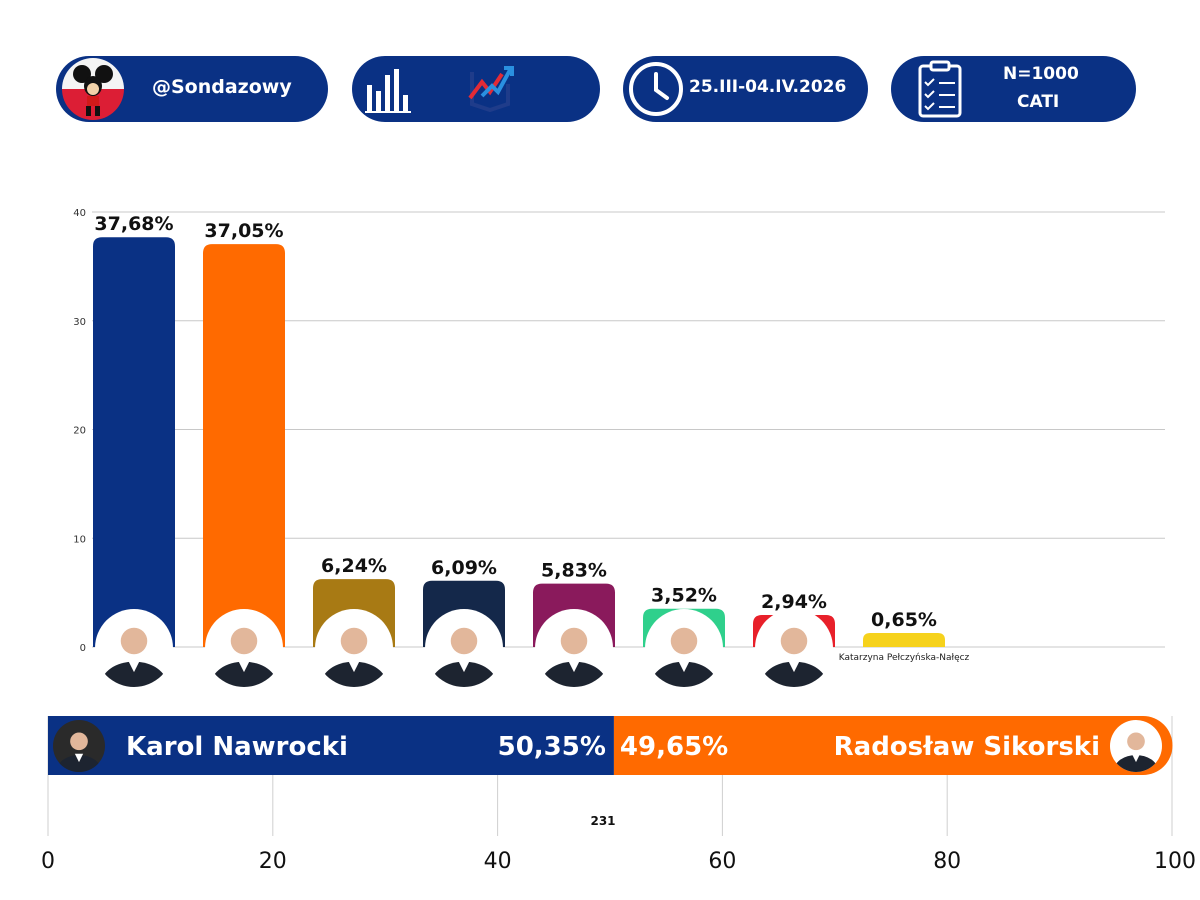 The image size is (1200, 900). Describe the element at coordinates (1175, 861) in the screenshot. I see `x-tick-label: 100` at that location.